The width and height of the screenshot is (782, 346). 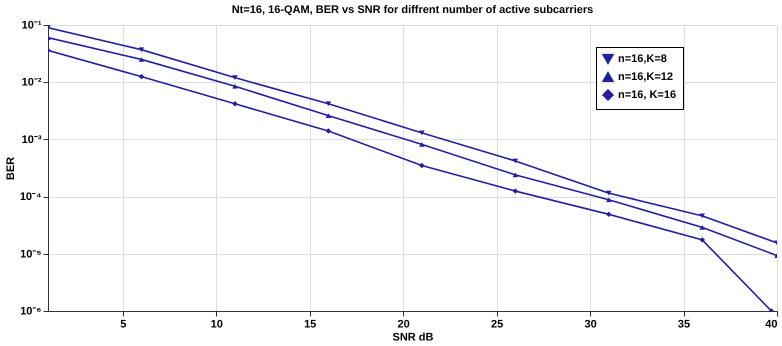 What do you see at coordinates (32, 26) in the screenshot?
I see `y-tick-label: 10⁻¹` at bounding box center [32, 26].